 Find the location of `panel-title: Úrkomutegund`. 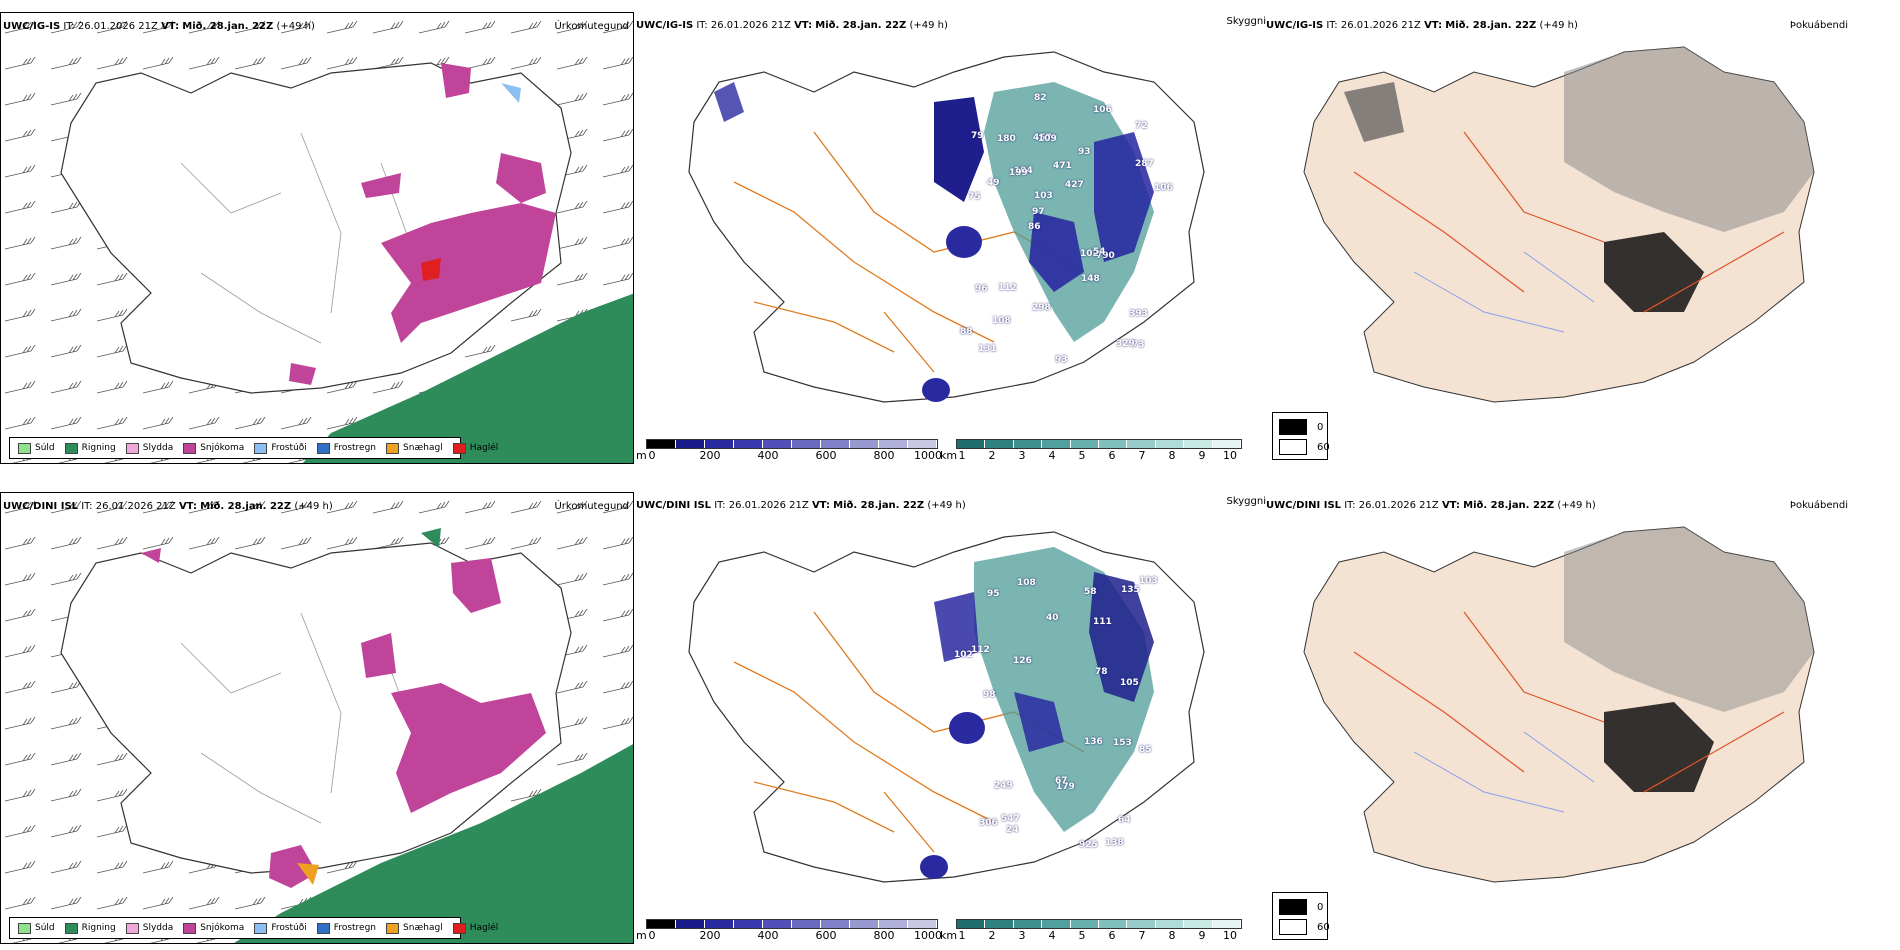

panel-title: Úrkomutegund is located at coordinates (591, 26).